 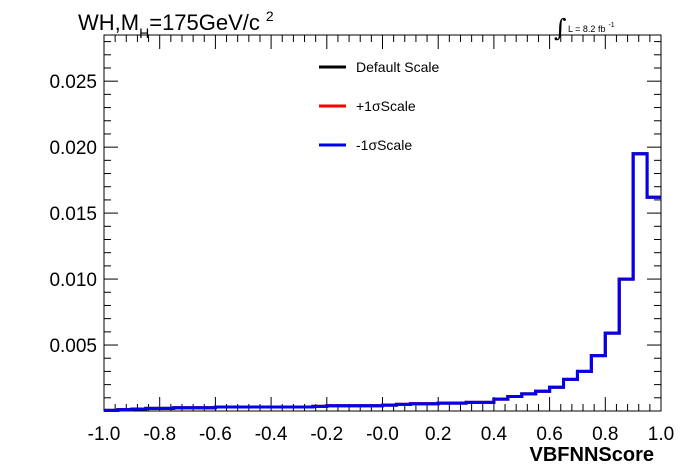 I want to click on x-tick-label: 0.8, so click(x=605, y=434).